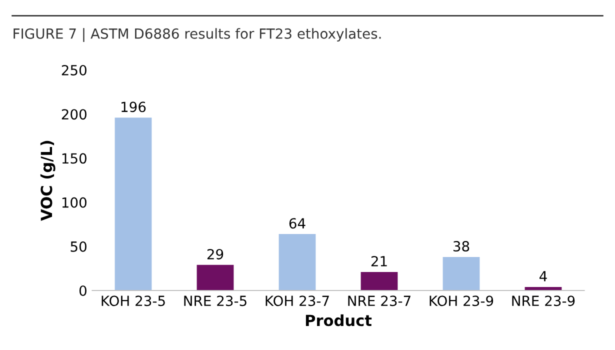 This screenshot has height=350, width=615. Describe the element at coordinates (379, 301) in the screenshot. I see `x-tick-label: NRE 23-7` at that location.